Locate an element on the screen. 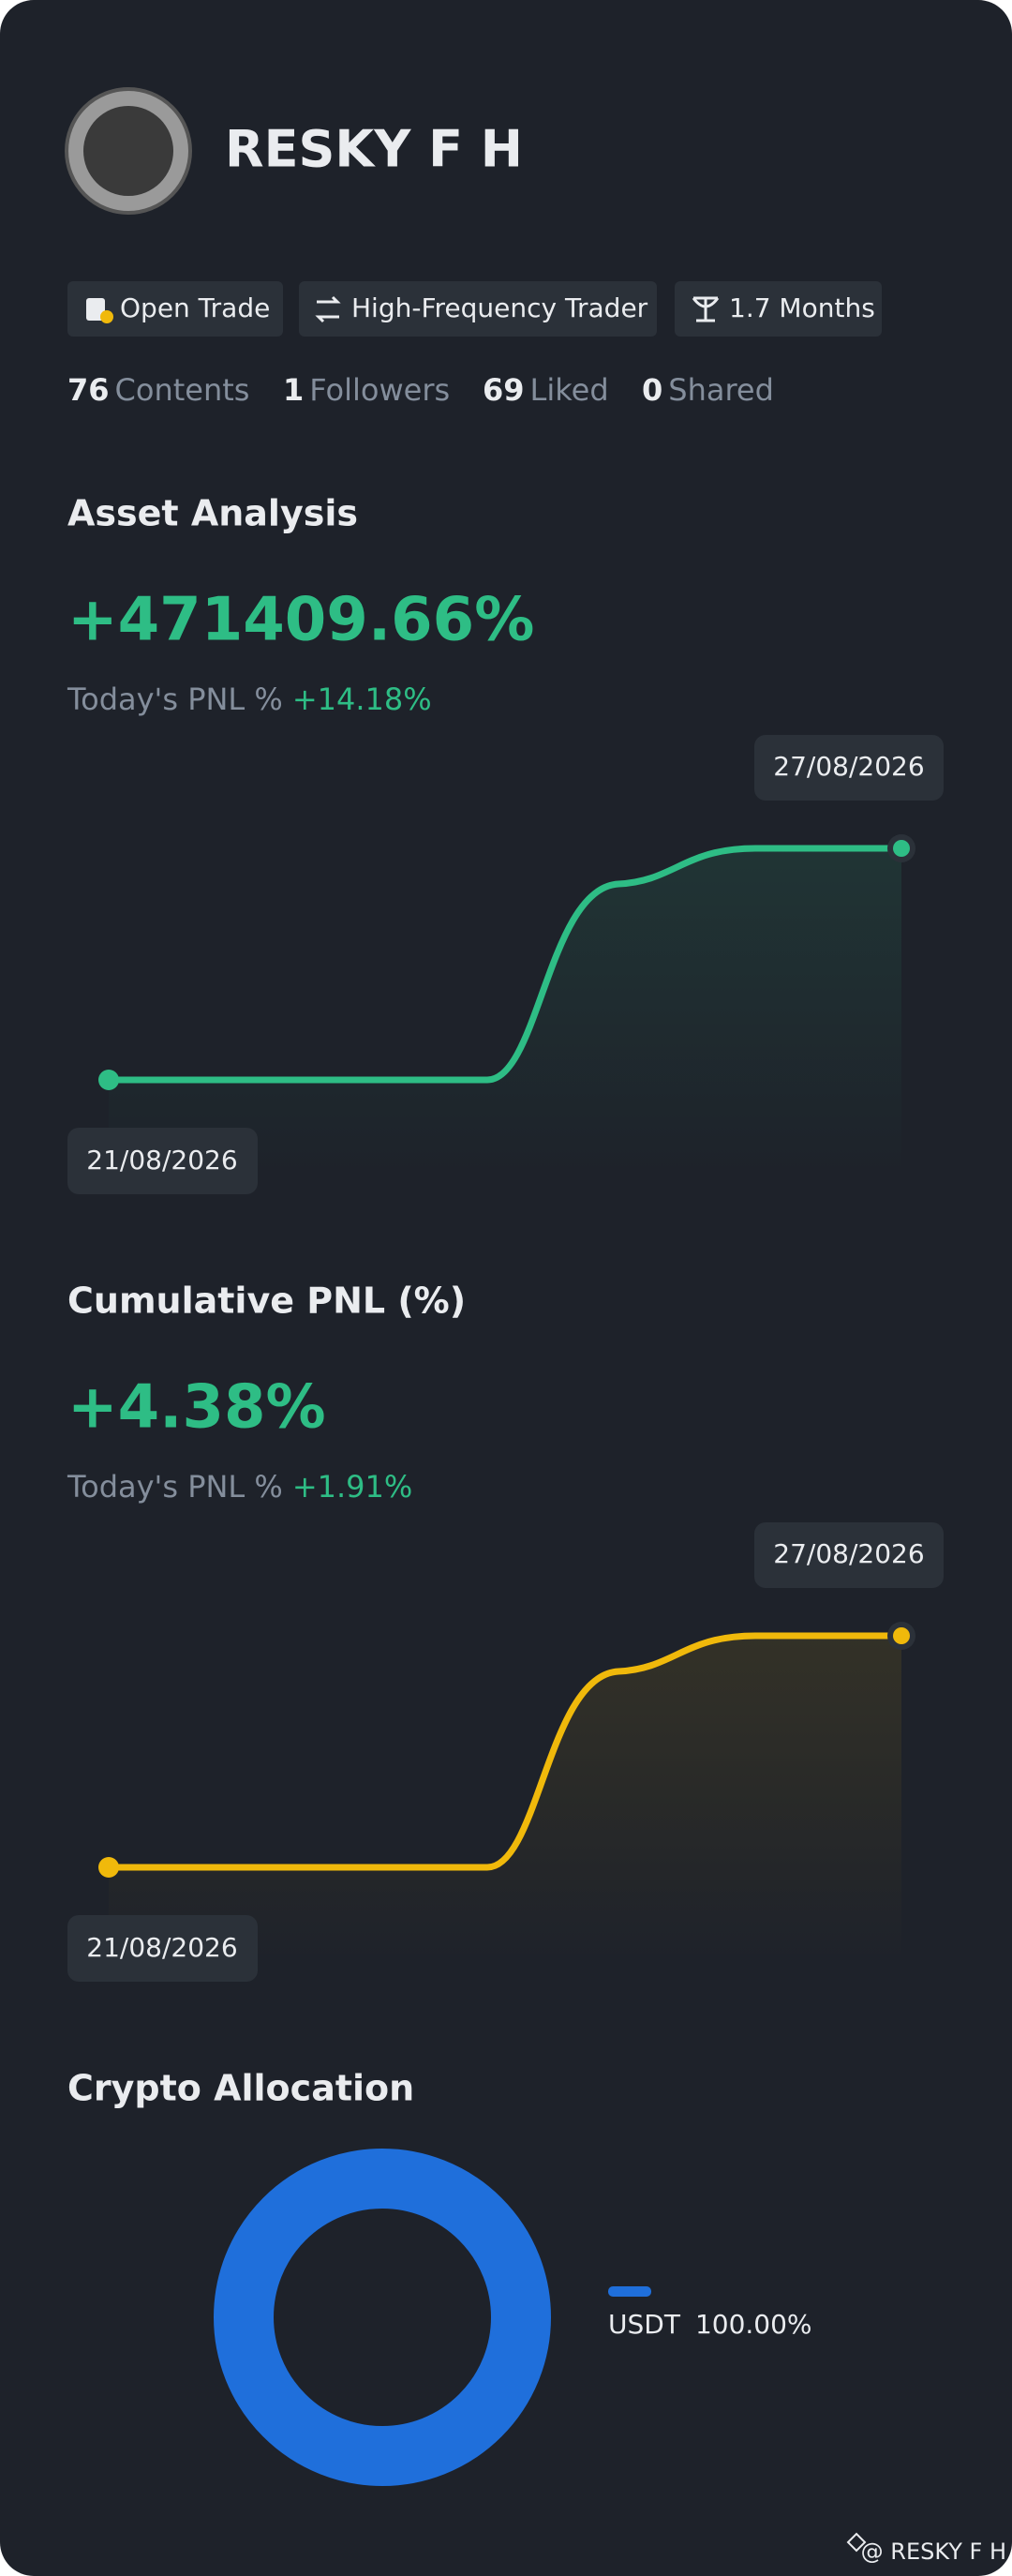 The width and height of the screenshot is (1012, 2576). avatar-inner is located at coordinates (128, 151).